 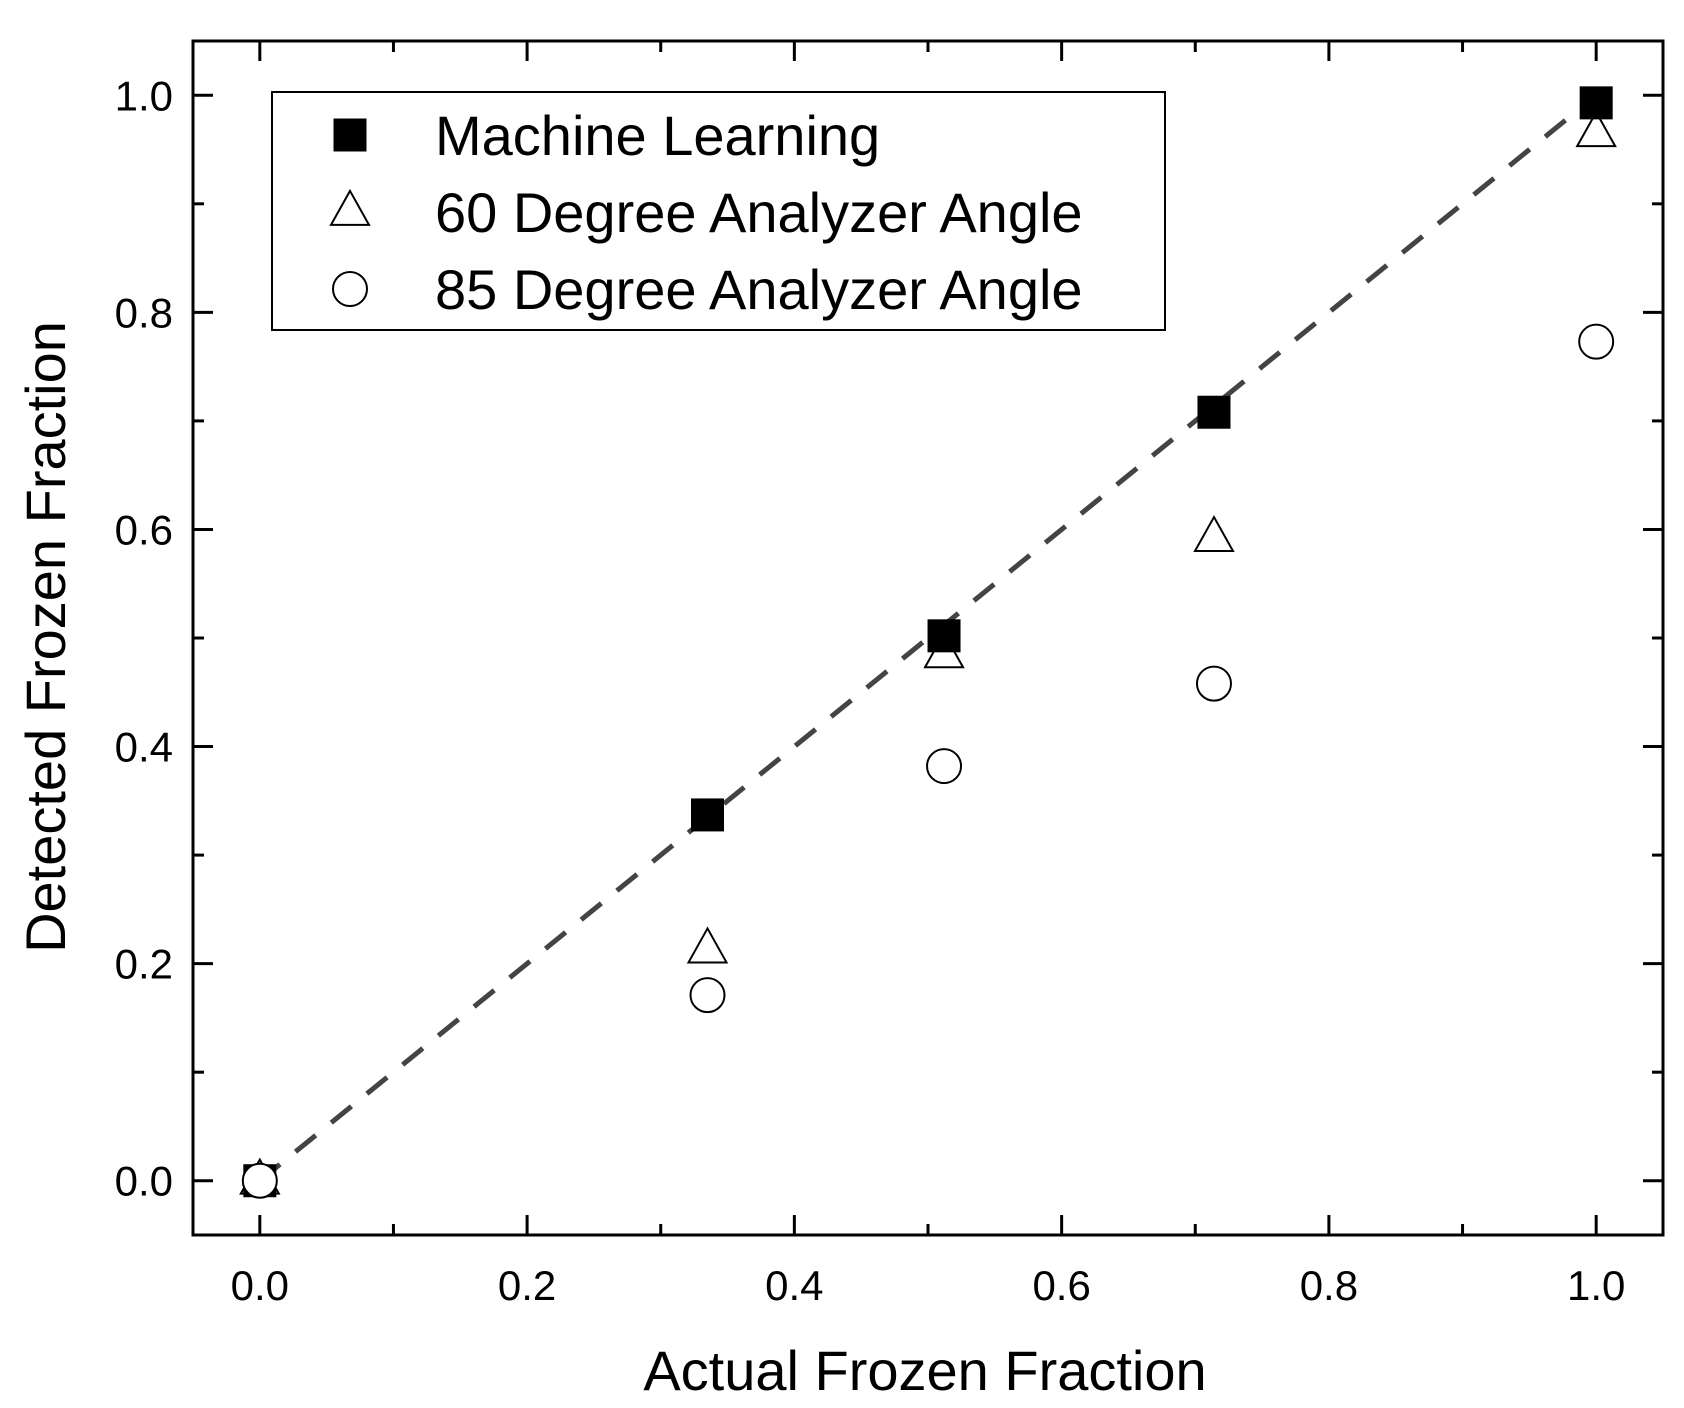 What do you see at coordinates (144, 95) in the screenshot?
I see `y-tick-label: 1.0` at bounding box center [144, 95].